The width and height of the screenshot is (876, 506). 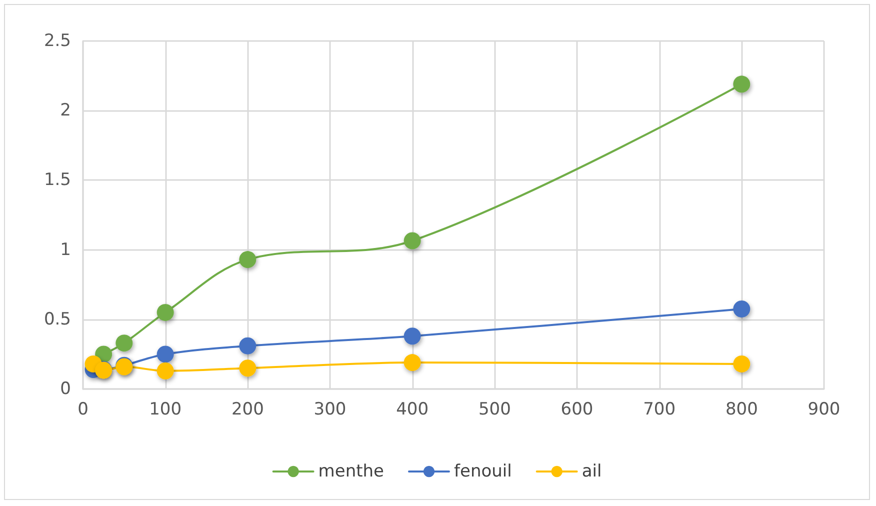 I want to click on y-tick-label: 0.5, so click(x=57, y=319).